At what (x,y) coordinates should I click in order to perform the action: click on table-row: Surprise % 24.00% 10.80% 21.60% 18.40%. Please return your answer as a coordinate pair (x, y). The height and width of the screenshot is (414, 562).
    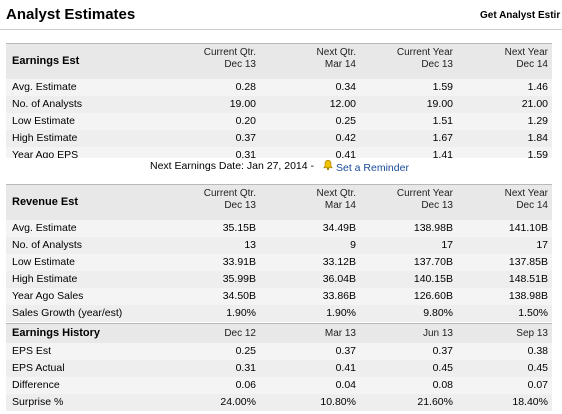
    Looking at the image, I should click on (279, 402).